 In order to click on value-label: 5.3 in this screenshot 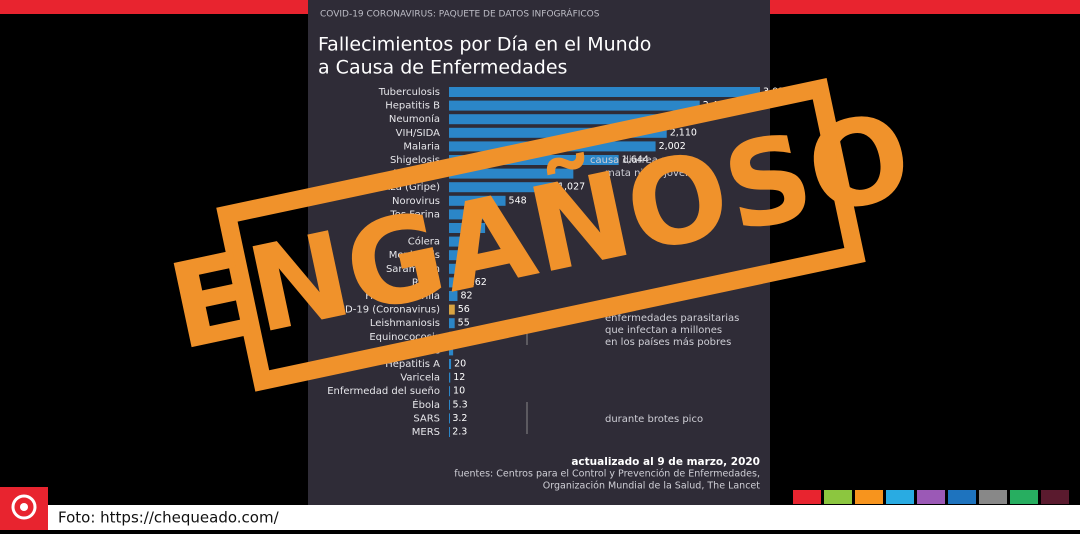, I will do `click(460, 404)`.